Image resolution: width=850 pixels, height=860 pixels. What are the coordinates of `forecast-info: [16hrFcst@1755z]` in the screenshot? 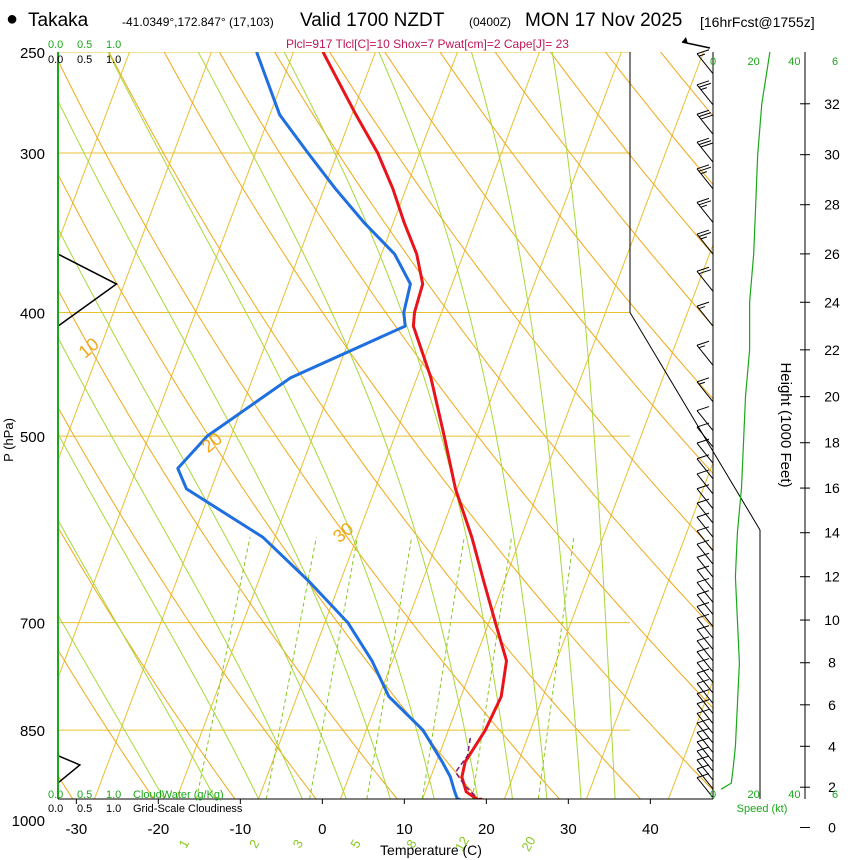 It's located at (757, 22).